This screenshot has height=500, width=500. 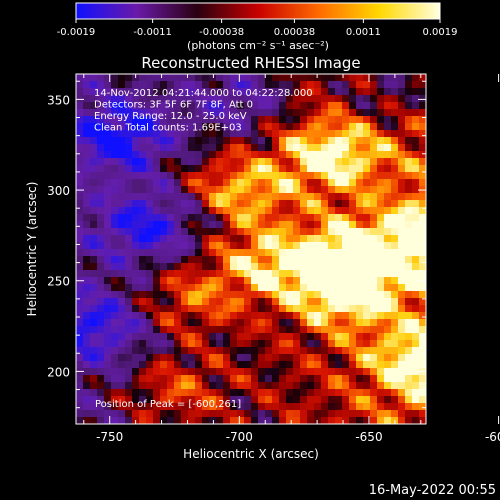 I want to click on annotation-line: Energy Range: 12.0 - 25.0 keV, so click(x=170, y=116).